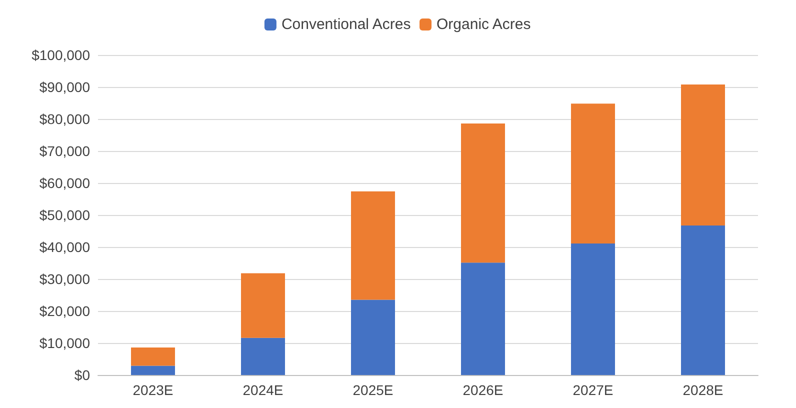 The width and height of the screenshot is (796, 408). What do you see at coordinates (153, 390) in the screenshot?
I see `x-tick-label: 2023E` at bounding box center [153, 390].